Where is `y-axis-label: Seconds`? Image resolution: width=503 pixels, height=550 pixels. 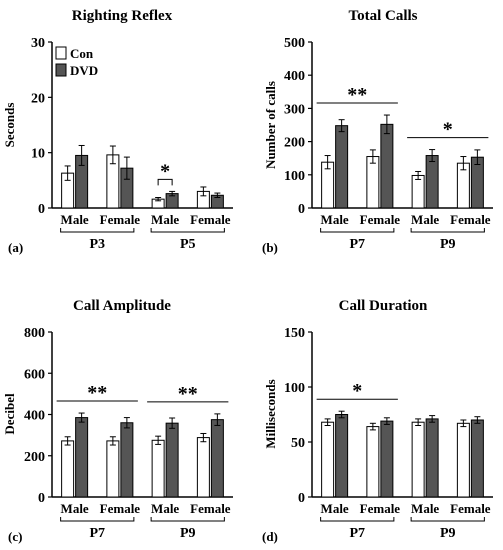
y-axis-label: Seconds is located at coordinates (9, 125).